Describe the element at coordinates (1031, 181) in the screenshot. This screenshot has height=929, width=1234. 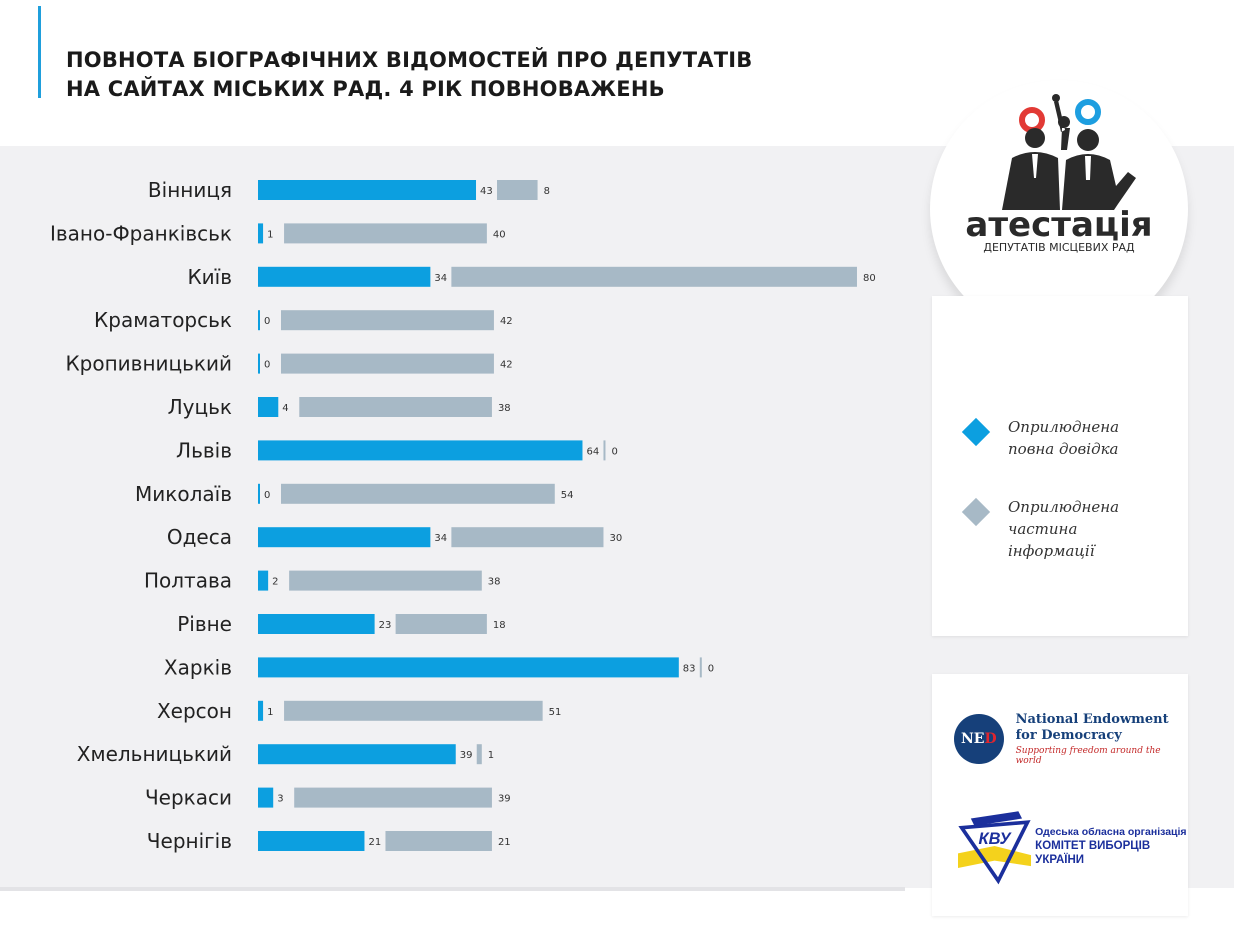
I see `logo-left-figure-icon` at that location.